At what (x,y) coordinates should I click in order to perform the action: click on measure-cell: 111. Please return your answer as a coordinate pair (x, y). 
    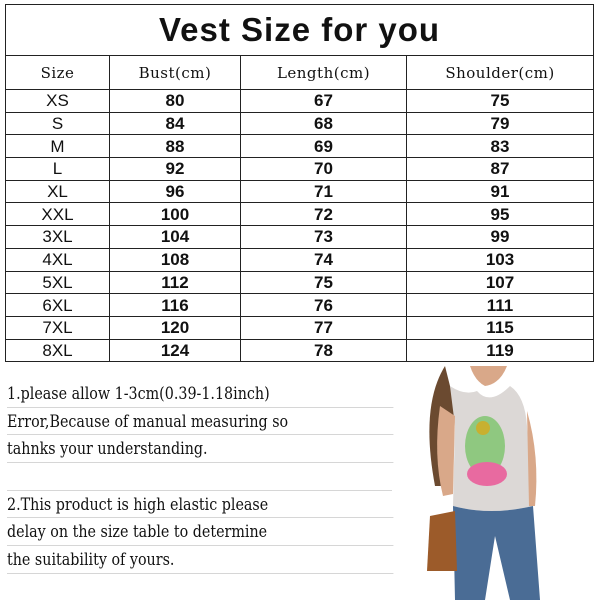
    Looking at the image, I should click on (500, 305).